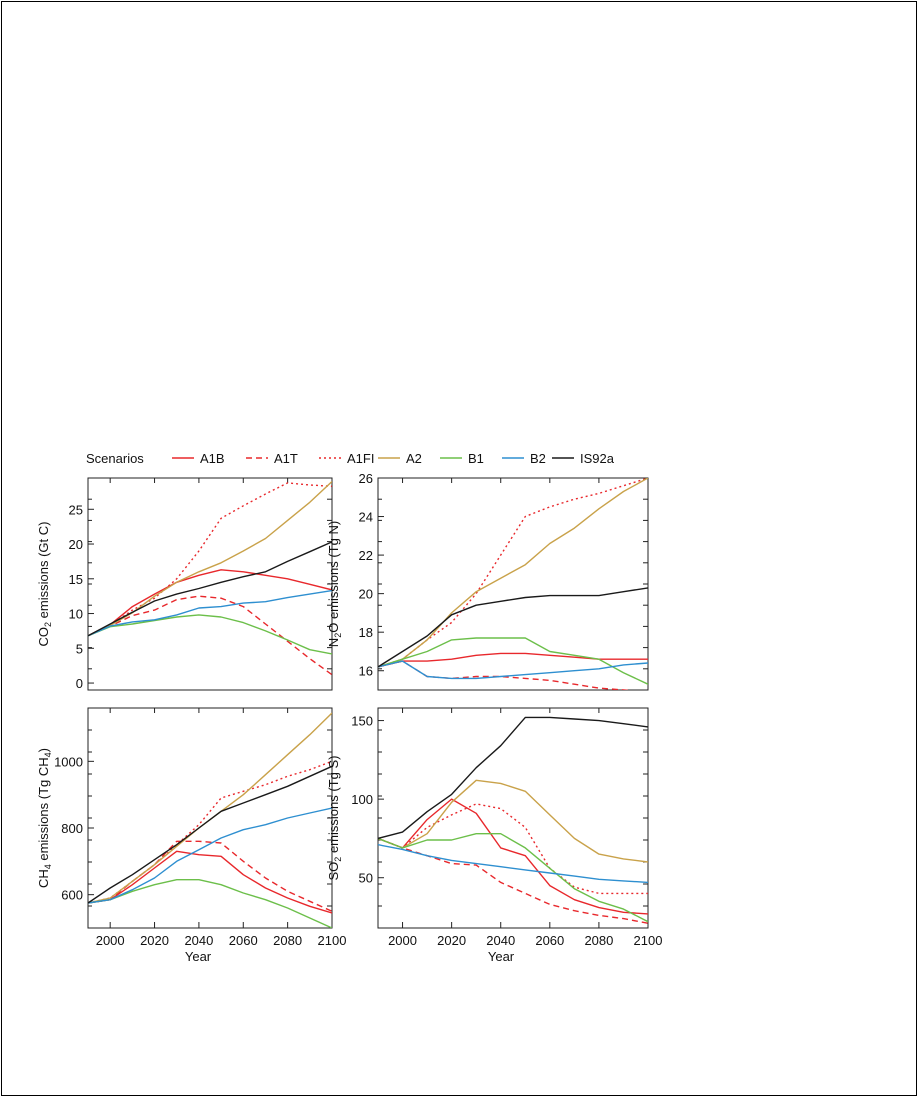  I want to click on legend: Scenarios A1B A1T A1FI A2 B1 B2 IS92a, so click(350, 458).